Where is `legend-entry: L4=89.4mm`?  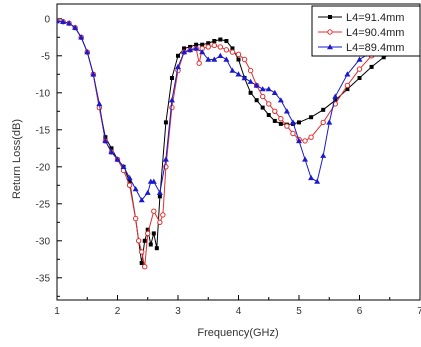
legend-entry: L4=89.4mm is located at coordinates (361, 48).